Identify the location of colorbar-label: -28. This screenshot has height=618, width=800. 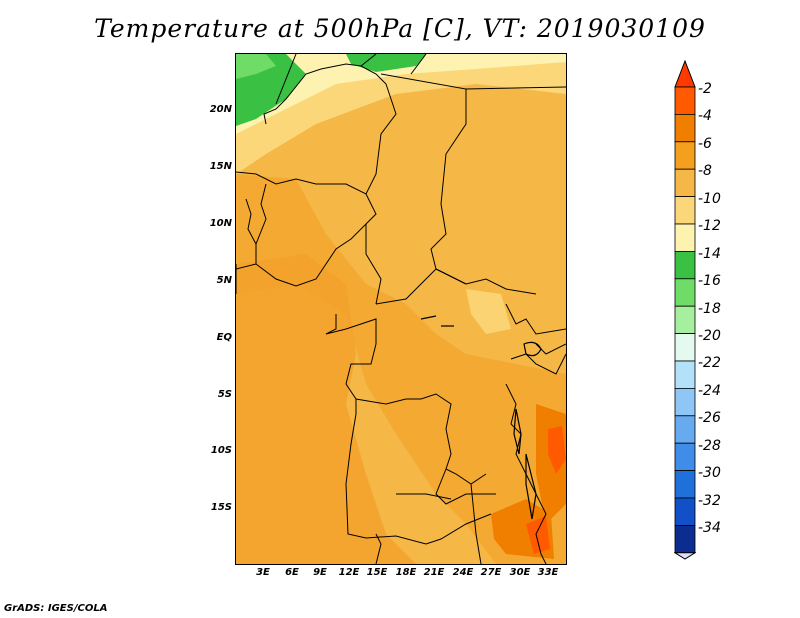
(709, 446).